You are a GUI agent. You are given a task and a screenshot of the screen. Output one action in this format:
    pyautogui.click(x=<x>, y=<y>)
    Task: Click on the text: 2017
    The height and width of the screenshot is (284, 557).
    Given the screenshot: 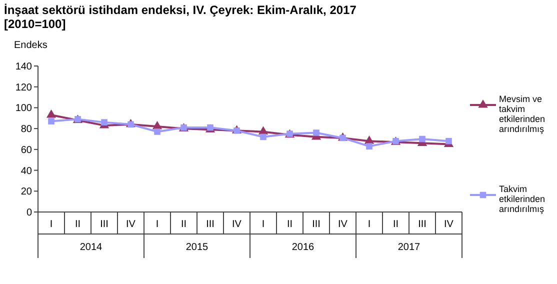 What is the action you would take?
    pyautogui.click(x=409, y=247)
    